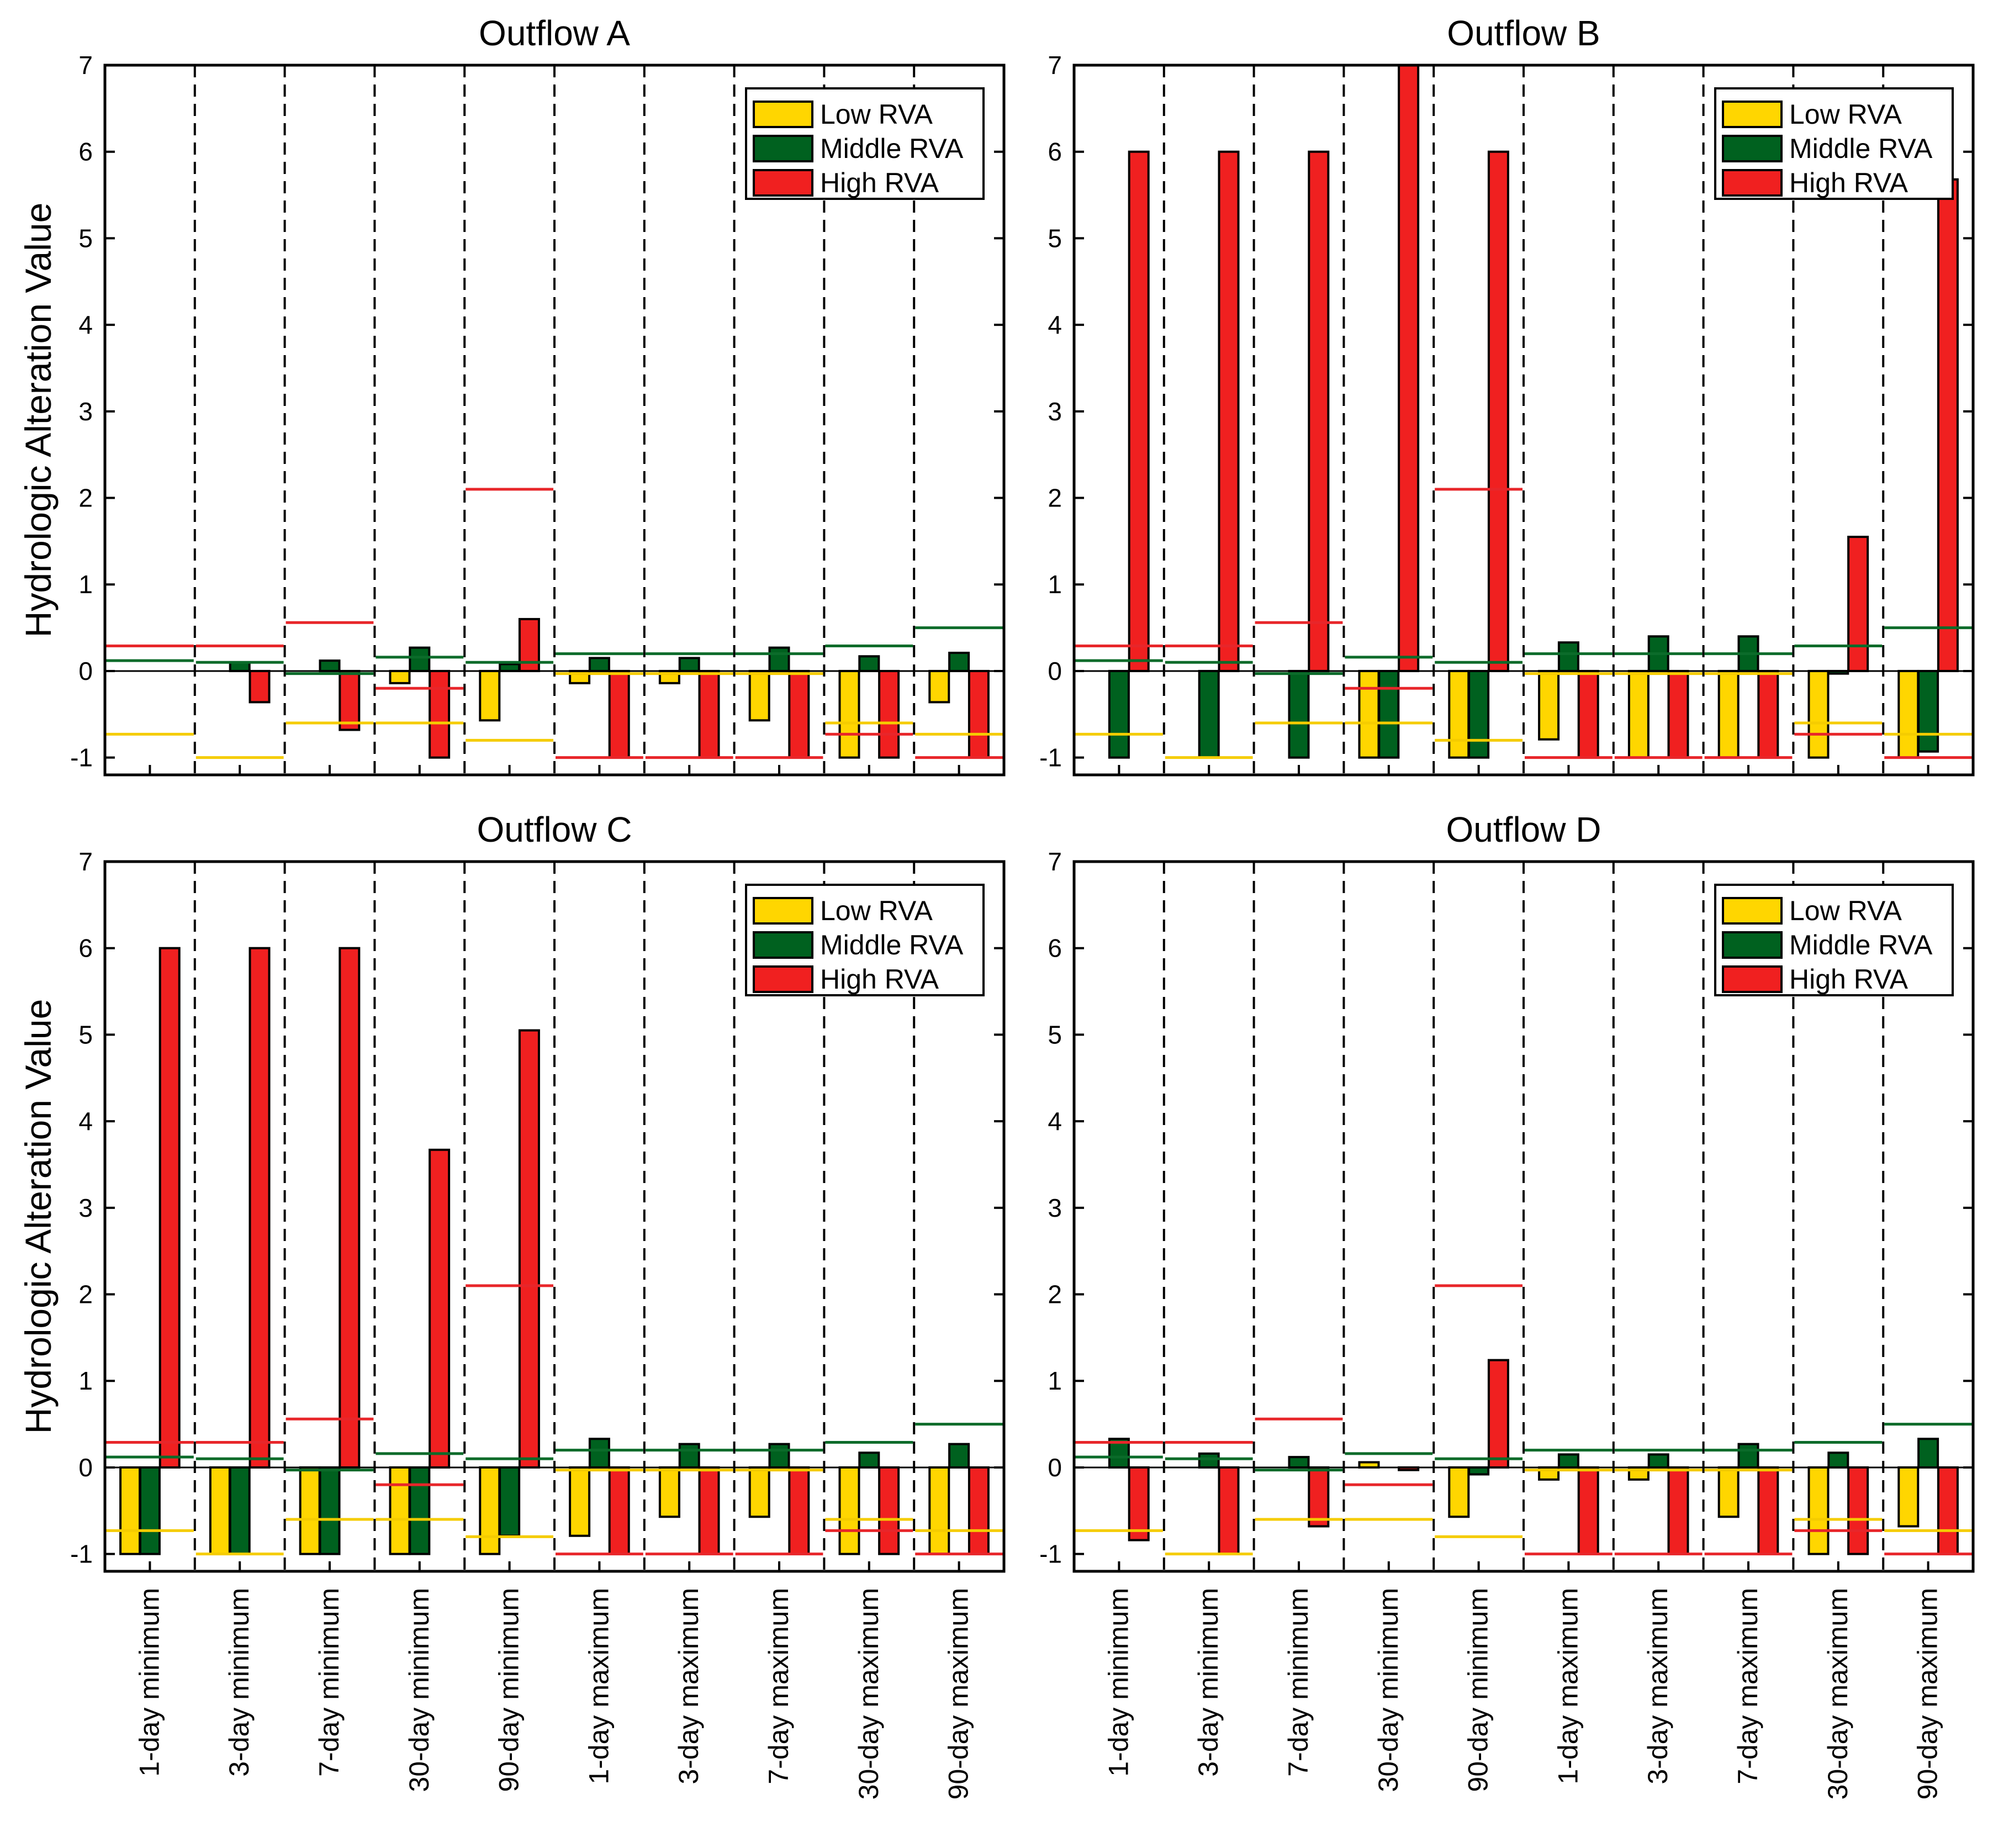 This screenshot has height=1848, width=1993. Describe the element at coordinates (1055, 411) in the screenshot. I see `y-tick-label: 3` at that location.